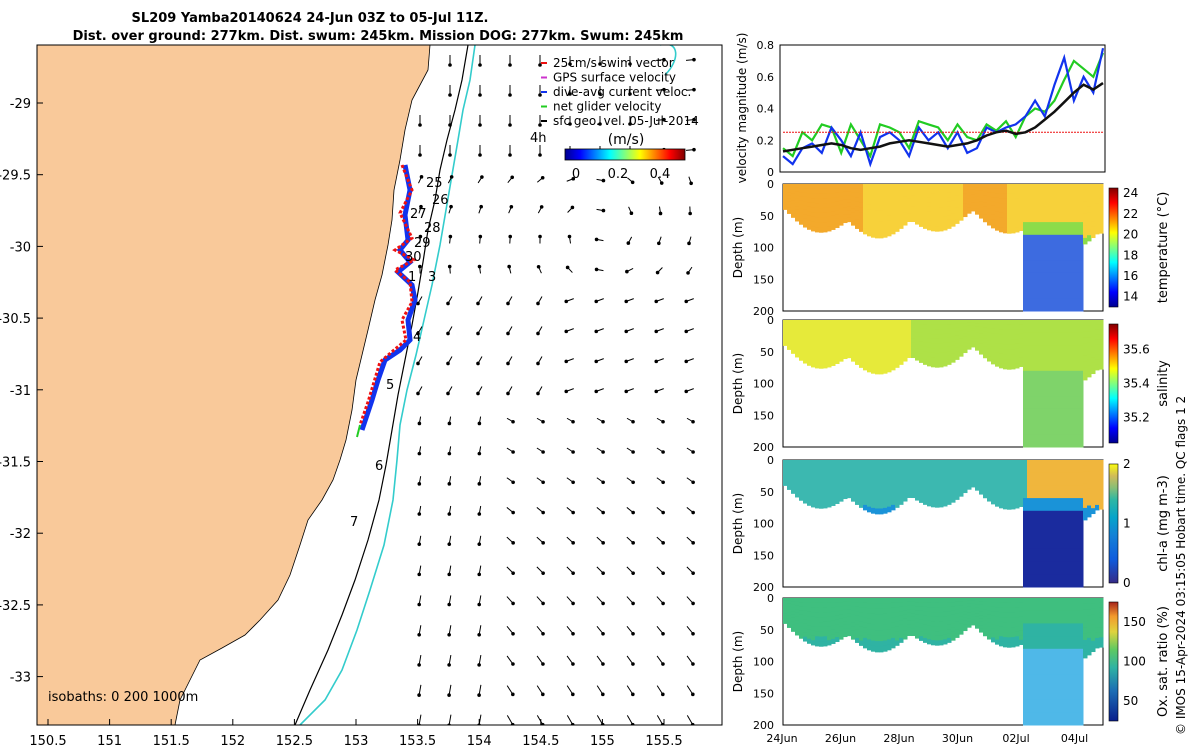 The height and width of the screenshot is (750, 1200). What do you see at coordinates (767, 492) in the screenshot?
I see `depth-tick: 50` at bounding box center [767, 492].